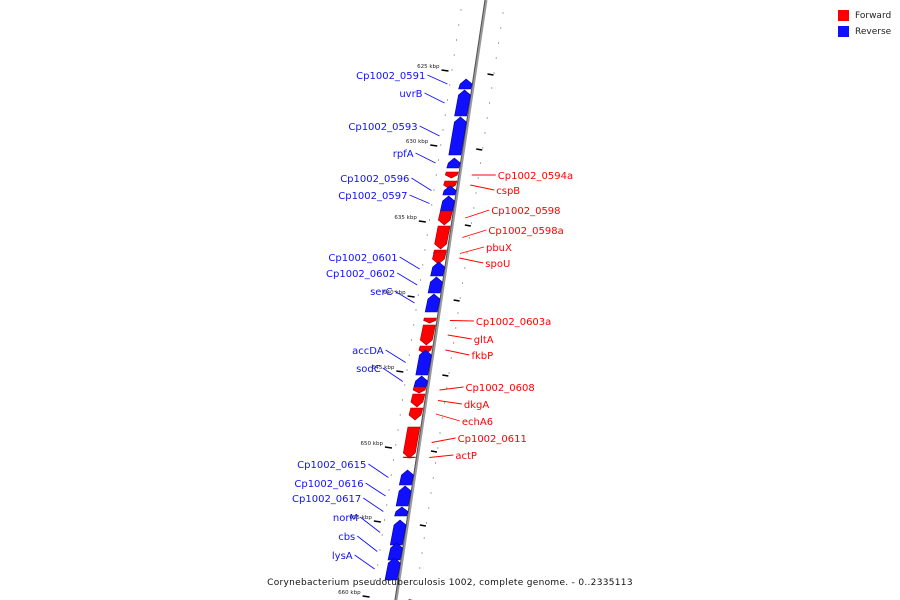 This screenshot has width=900, height=600. What do you see at coordinates (843, 15) in the screenshot?
I see `forward-swatch` at bounding box center [843, 15].